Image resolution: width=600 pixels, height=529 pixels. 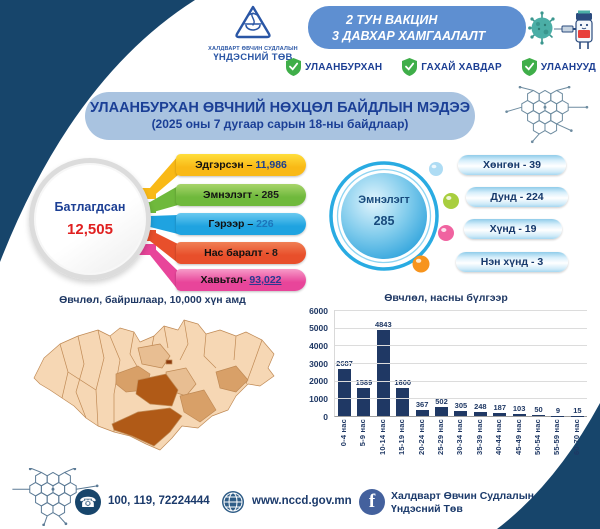 What do you see at coordinates (402, 437) in the screenshot?
I see `x-tick-label: 15-19 нас` at bounding box center [402, 437].